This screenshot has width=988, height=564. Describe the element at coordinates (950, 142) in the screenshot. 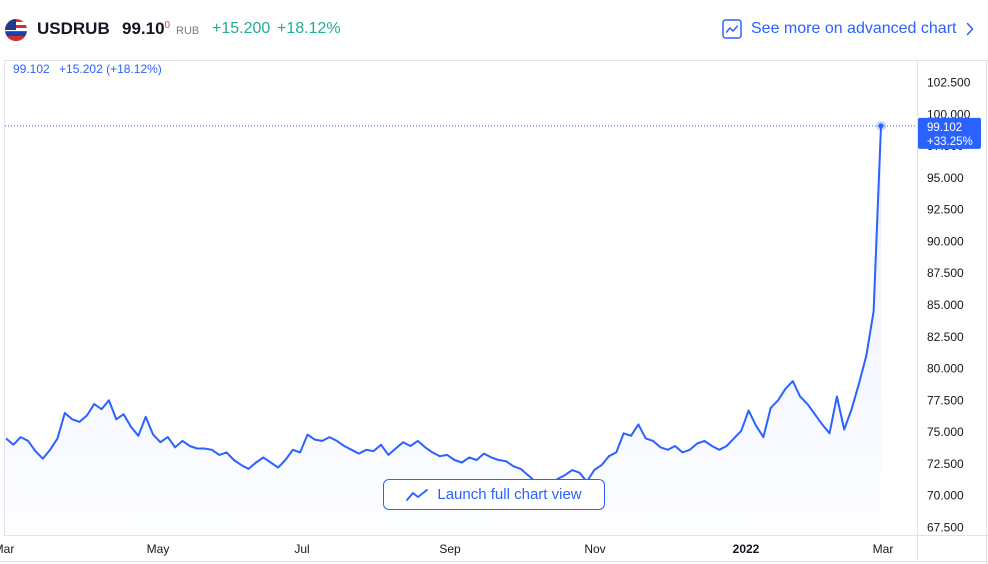

I see `last-price-label-pct: +33.25%` at that location.